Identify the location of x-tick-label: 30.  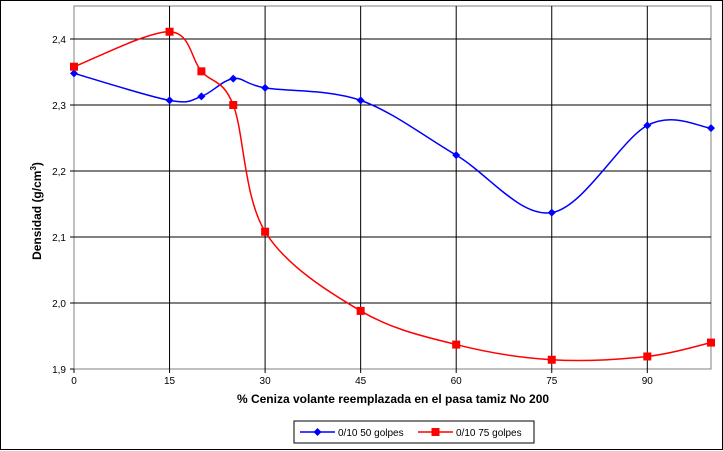
(266, 381).